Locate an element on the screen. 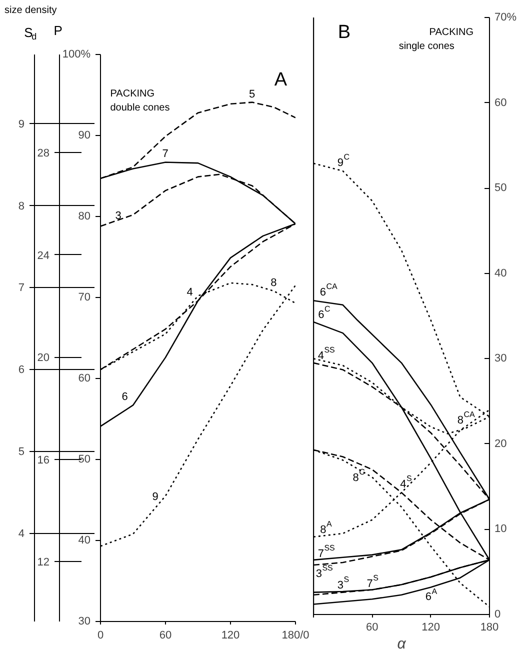  chart-title: B is located at coordinates (344, 32).